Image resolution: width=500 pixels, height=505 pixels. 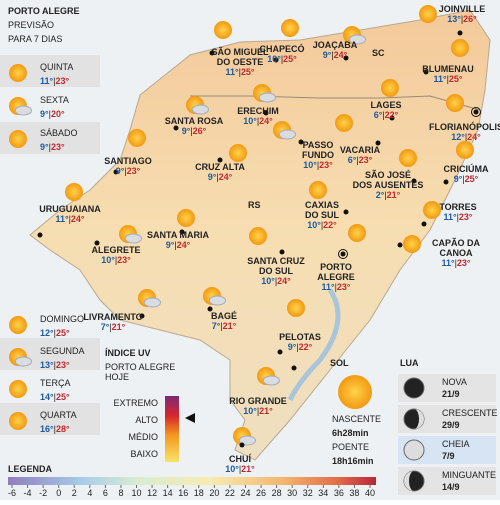 I want to click on min-temp: 13°, so click(x=454, y=19).